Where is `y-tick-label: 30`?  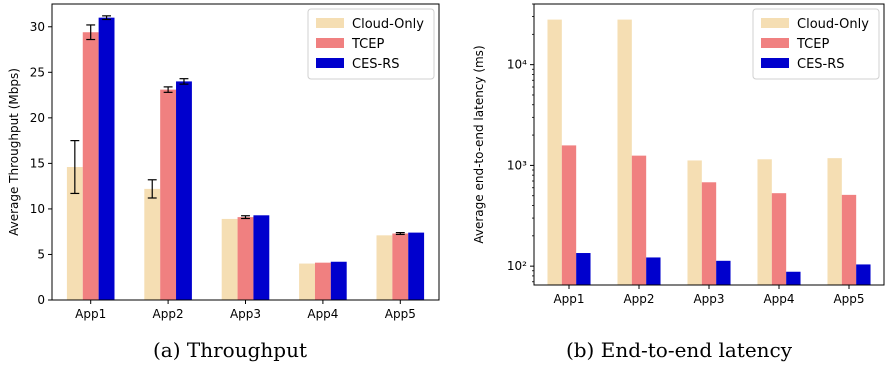
y-tick-label: 30 is located at coordinates (37, 27).